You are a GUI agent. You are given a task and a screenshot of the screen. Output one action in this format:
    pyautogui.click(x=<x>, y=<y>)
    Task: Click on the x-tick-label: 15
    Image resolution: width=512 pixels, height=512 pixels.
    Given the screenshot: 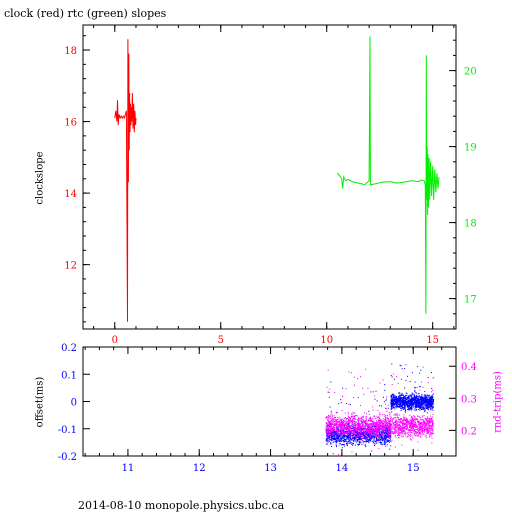 What is the action you would take?
    pyautogui.click(x=432, y=340)
    